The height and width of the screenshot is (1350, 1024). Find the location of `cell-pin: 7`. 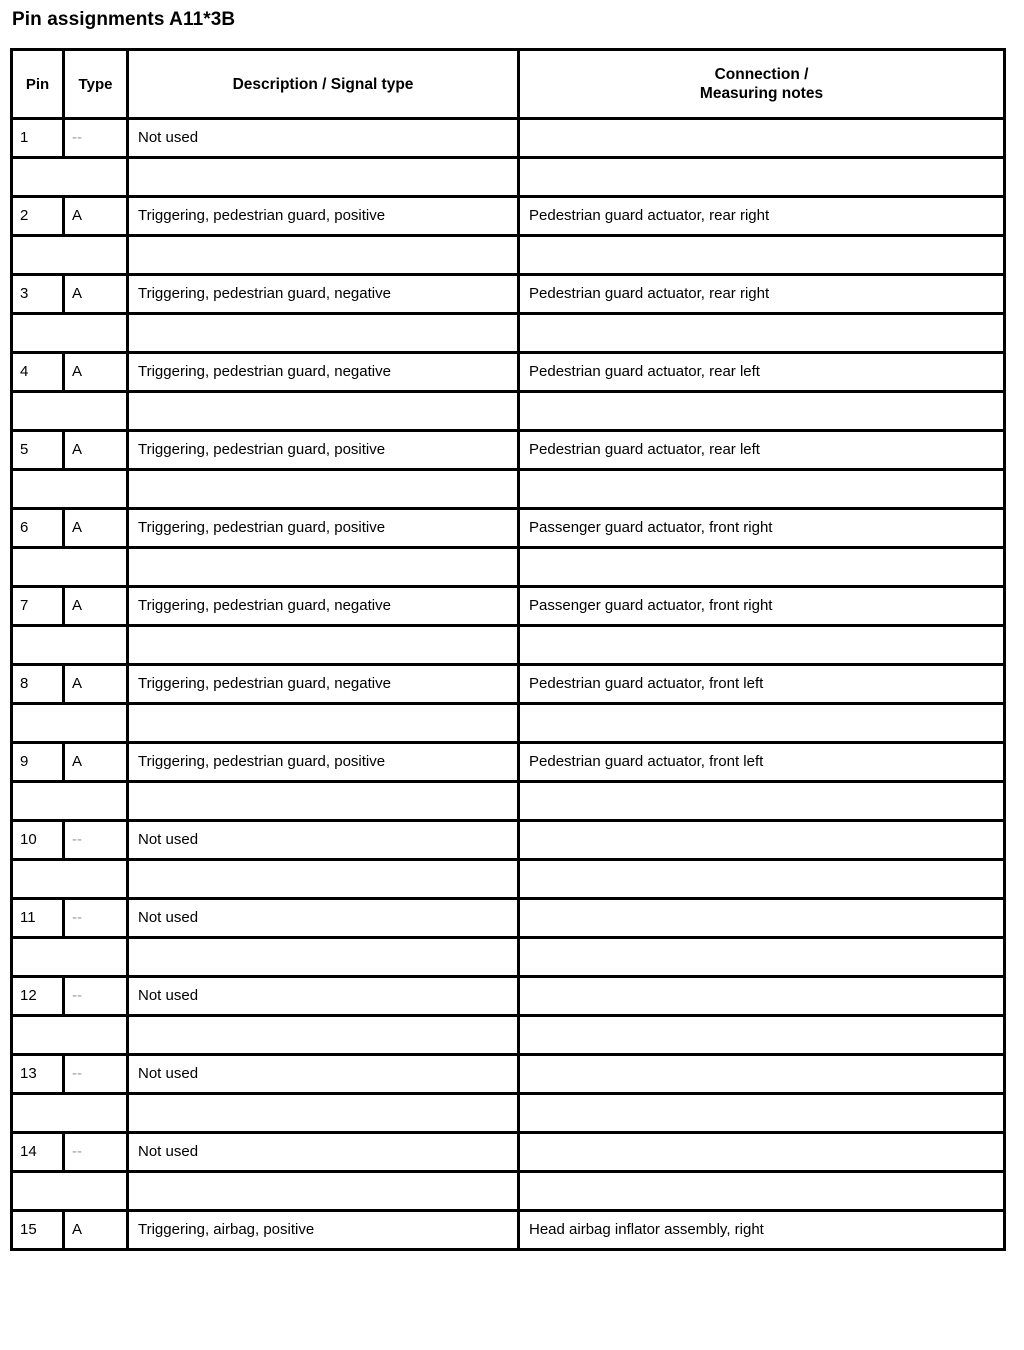

cell-pin: 7 is located at coordinates (37, 606).